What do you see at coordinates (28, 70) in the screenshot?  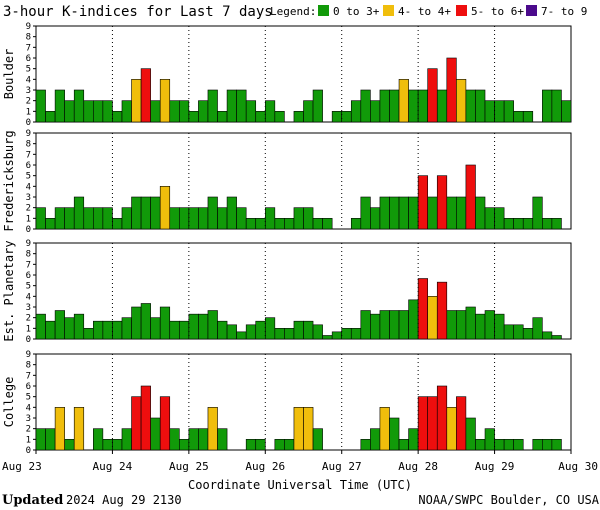 I see `y-tick-label: 5` at bounding box center [28, 70].